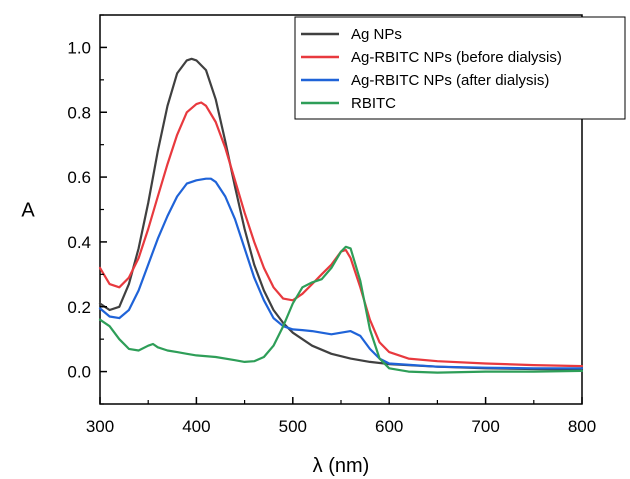 This screenshot has width=630, height=479. What do you see at coordinates (450, 80) in the screenshot?
I see `legend-label-3: Ag-RBITC NPs (after dialysis)` at bounding box center [450, 80].